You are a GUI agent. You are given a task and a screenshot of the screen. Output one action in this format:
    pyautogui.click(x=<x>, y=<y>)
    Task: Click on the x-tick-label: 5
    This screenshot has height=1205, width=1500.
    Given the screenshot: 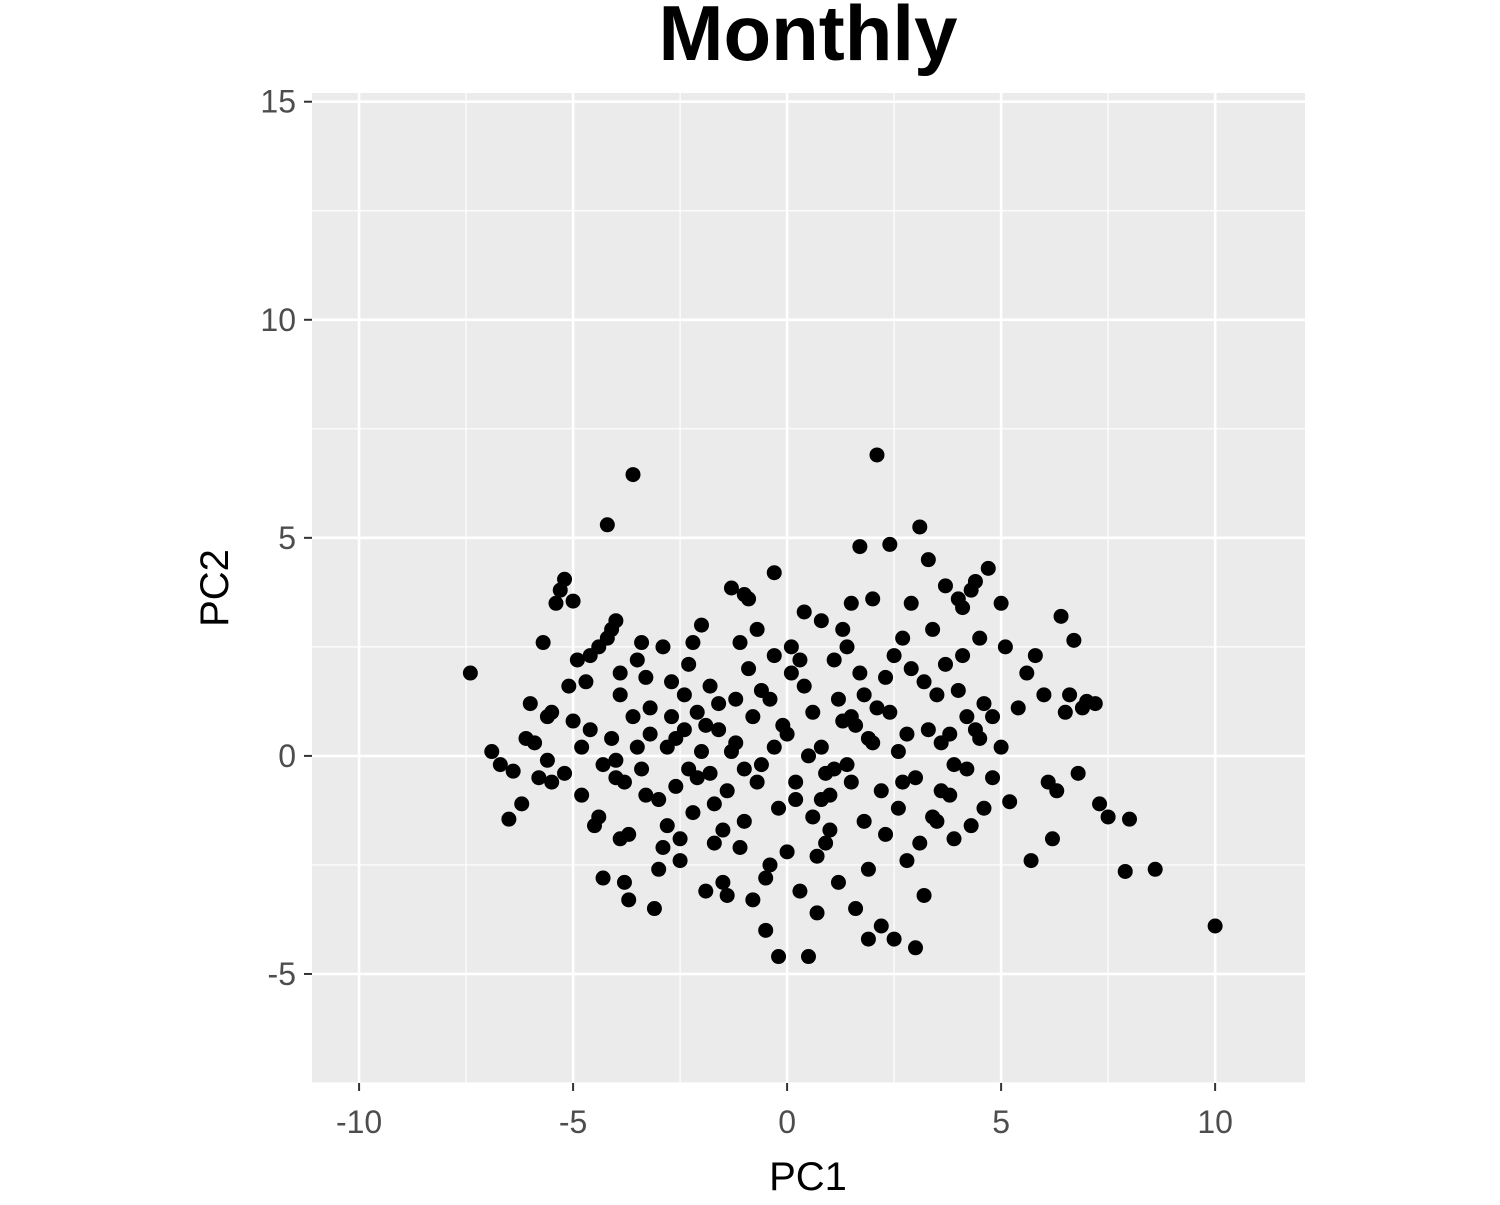 What is the action you would take?
    pyautogui.click(x=1001, y=1122)
    